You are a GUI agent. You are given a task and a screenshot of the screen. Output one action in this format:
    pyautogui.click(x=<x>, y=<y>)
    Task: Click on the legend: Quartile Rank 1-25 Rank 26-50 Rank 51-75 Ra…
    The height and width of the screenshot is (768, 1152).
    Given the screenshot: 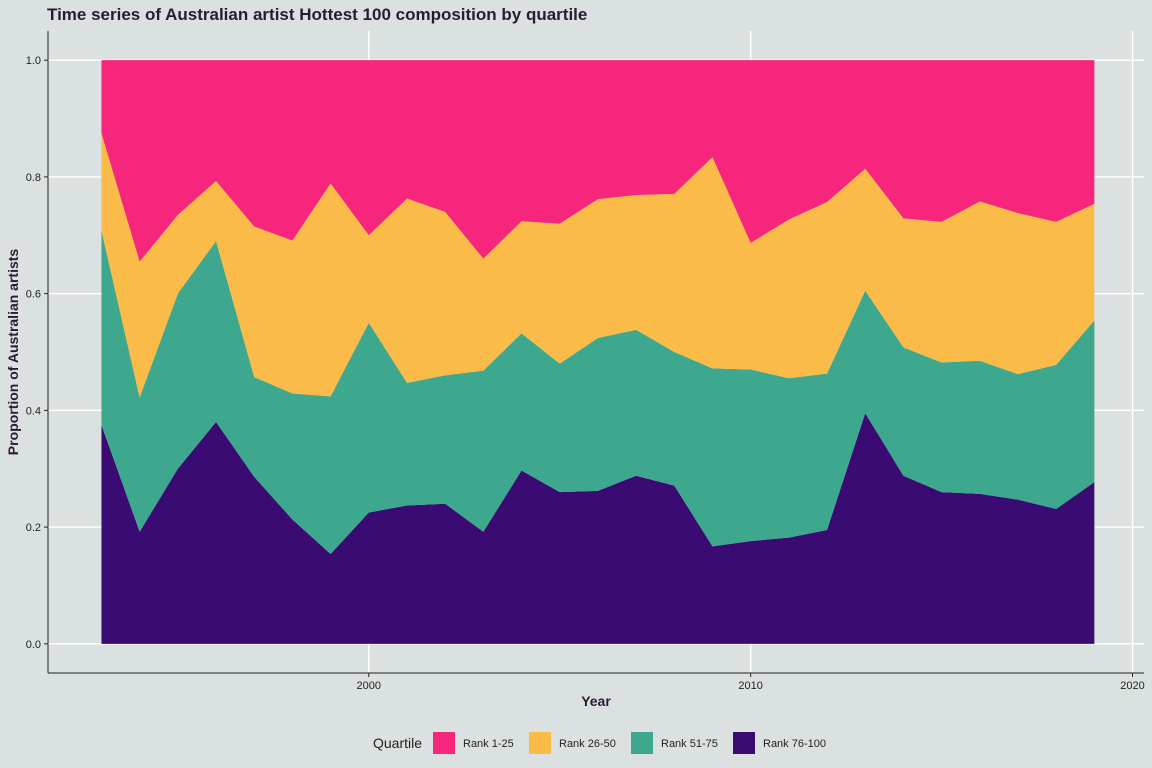 What is the action you would take?
    pyautogui.click(x=599, y=743)
    